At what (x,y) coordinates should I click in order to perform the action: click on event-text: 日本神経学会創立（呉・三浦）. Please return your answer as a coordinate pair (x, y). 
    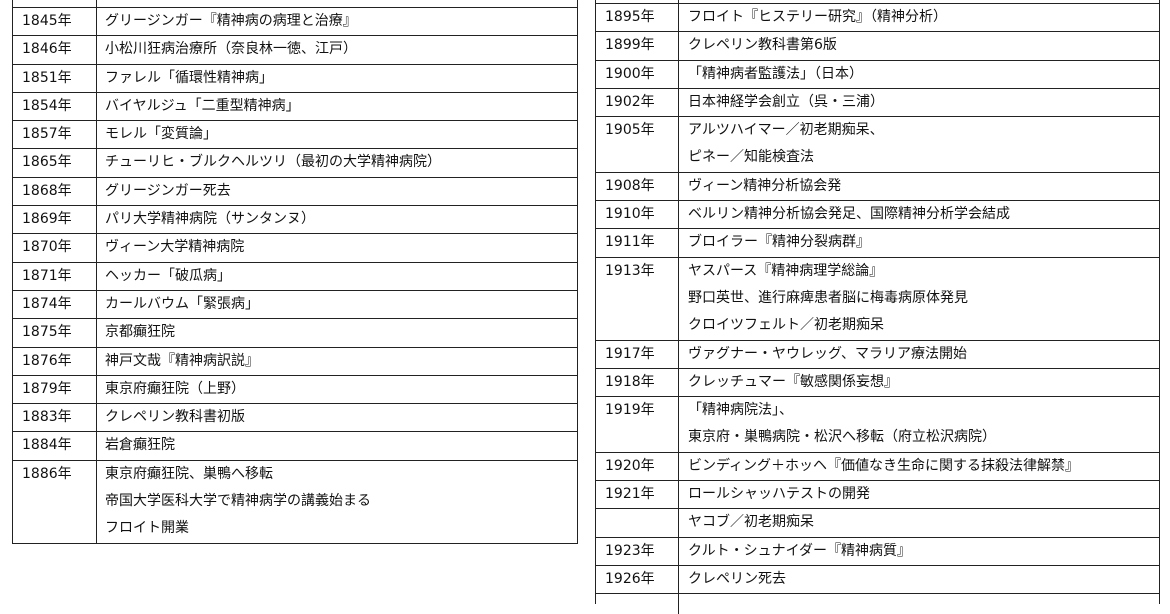
    Looking at the image, I should click on (786, 101).